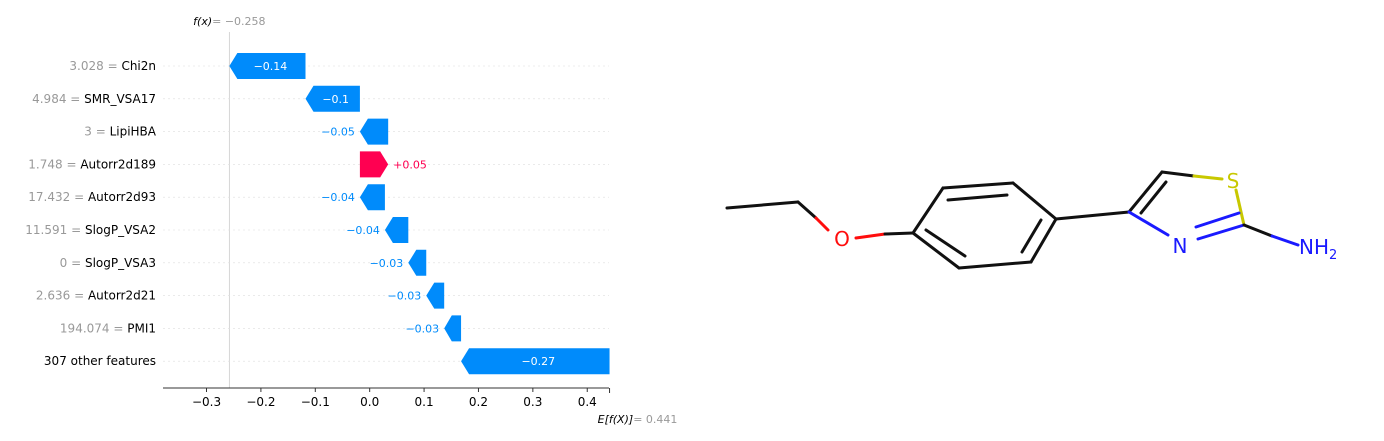 This screenshot has width=1384, height=441. I want to click on x-tick-label: 0.1, so click(424, 402).